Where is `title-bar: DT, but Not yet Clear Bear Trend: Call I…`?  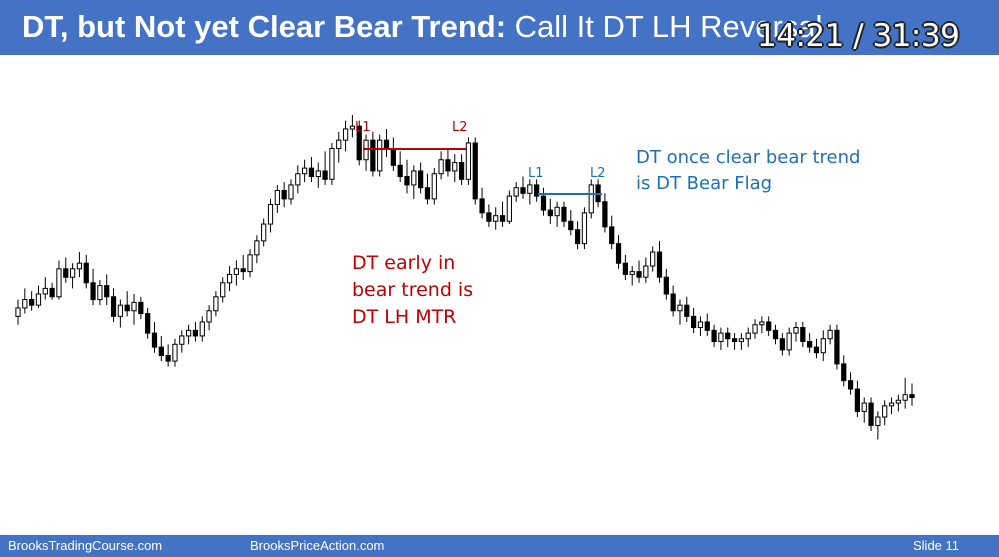
title-bar: DT, but Not yet Clear Bear Trend: Call I… is located at coordinates (499, 27).